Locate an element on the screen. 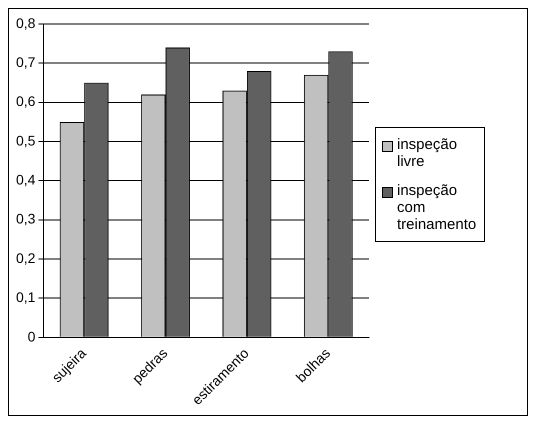 Image resolution: width=538 pixels, height=426 pixels. legend-label: inspeção livre is located at coordinates (427, 153).